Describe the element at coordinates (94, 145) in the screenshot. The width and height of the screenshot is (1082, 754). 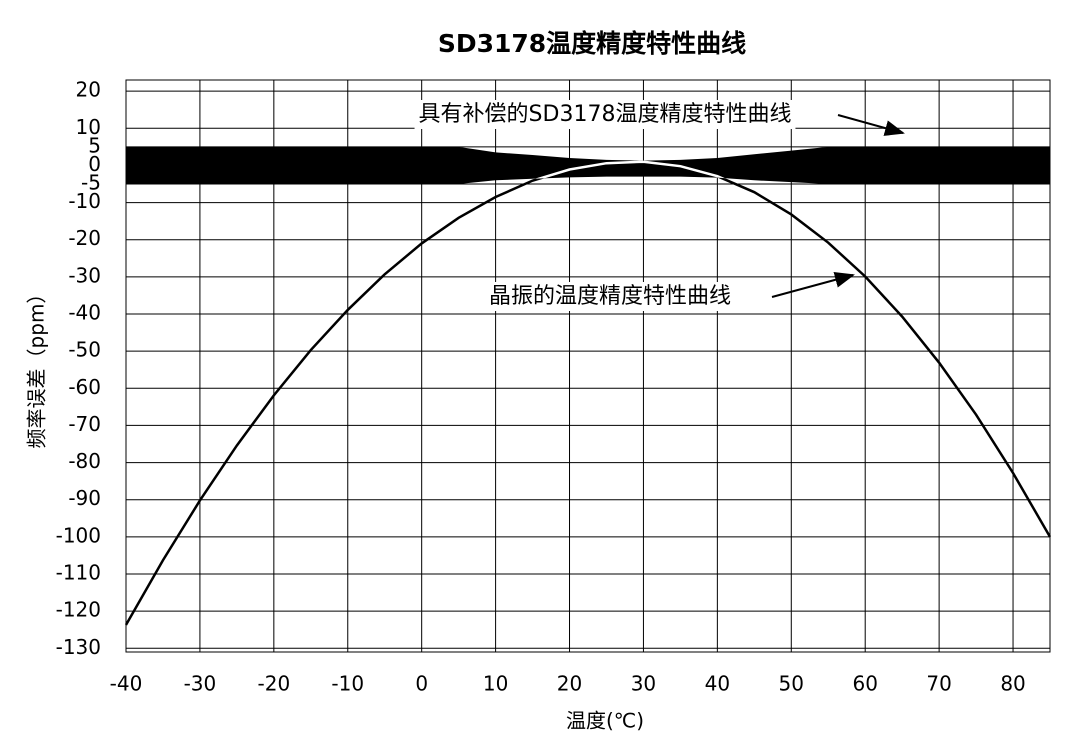
I see `y-tick-label: 5` at that location.